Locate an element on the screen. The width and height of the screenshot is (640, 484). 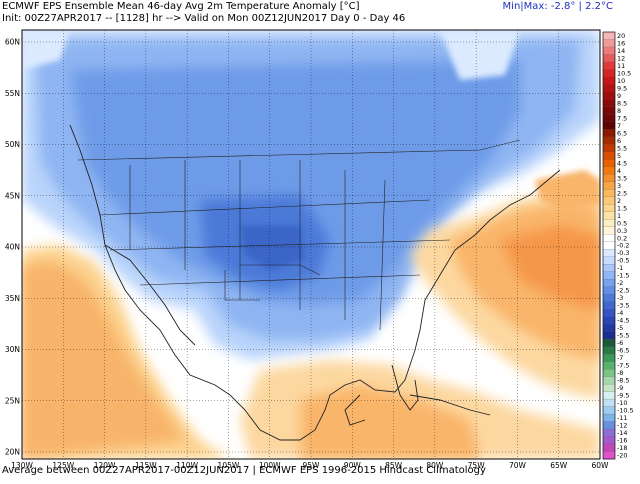
colorbar-label: 7.5 is located at coordinates (622, 118).